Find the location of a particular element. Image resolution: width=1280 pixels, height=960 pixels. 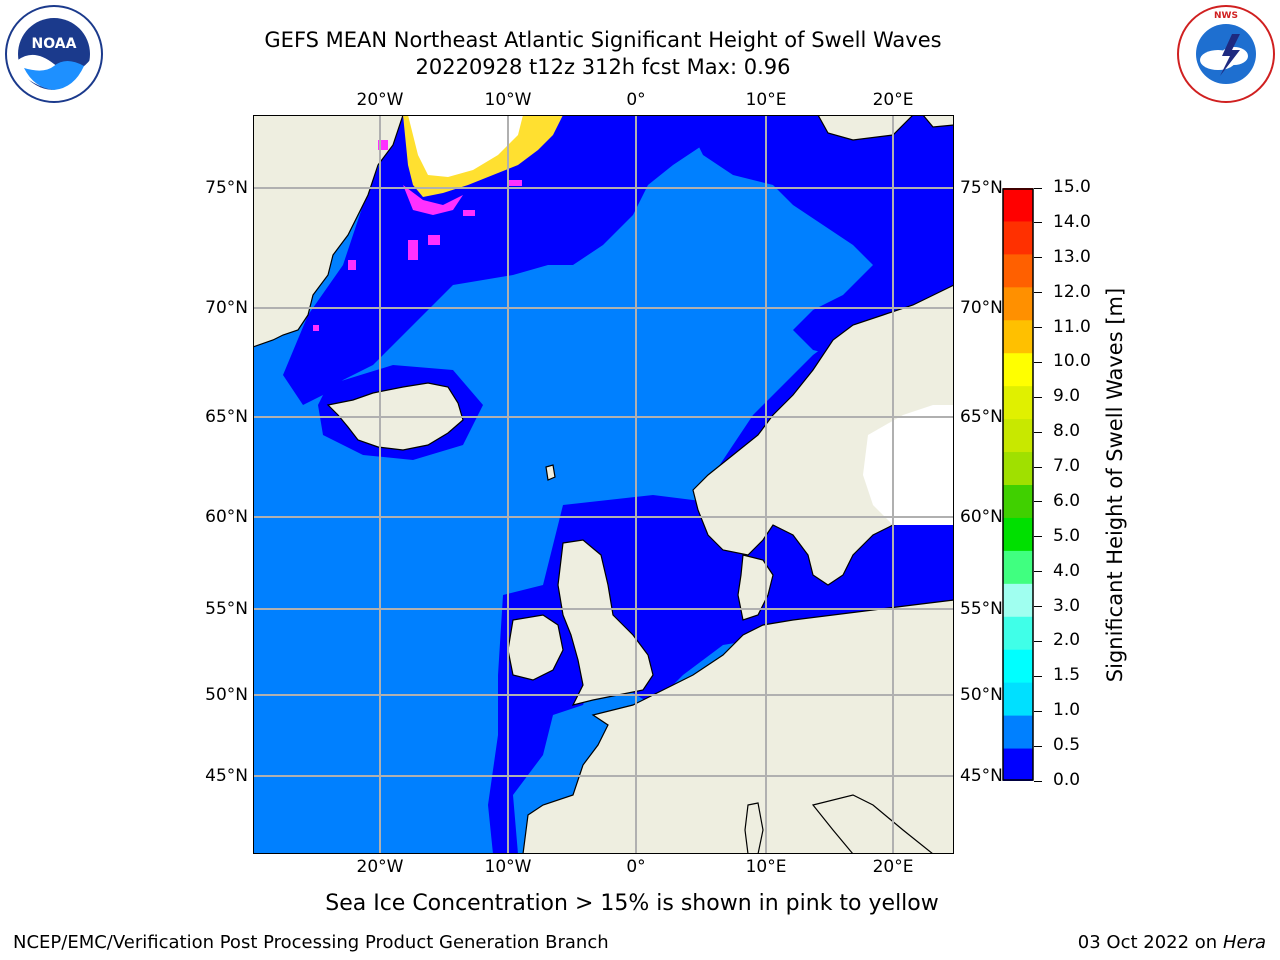

italy-coast is located at coordinates (872, 824).